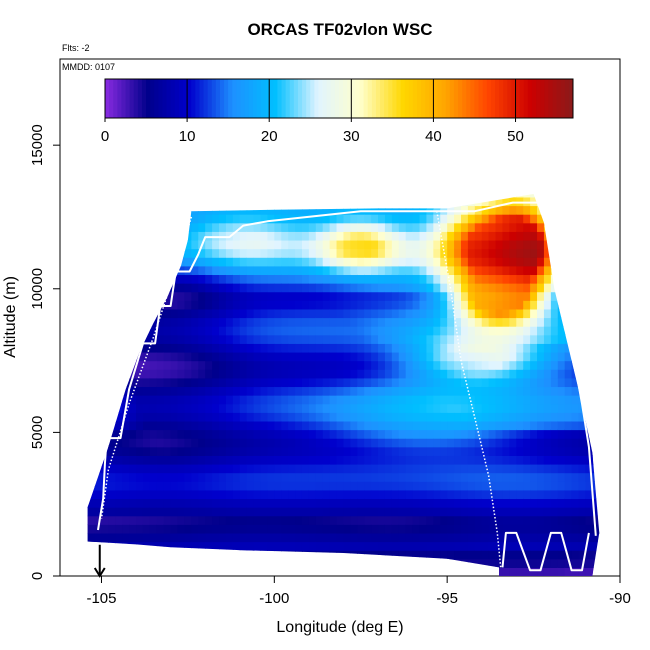 This screenshot has width=650, height=650. I want to click on x-axis: -105 -100 -95 -90, so click(358, 591).